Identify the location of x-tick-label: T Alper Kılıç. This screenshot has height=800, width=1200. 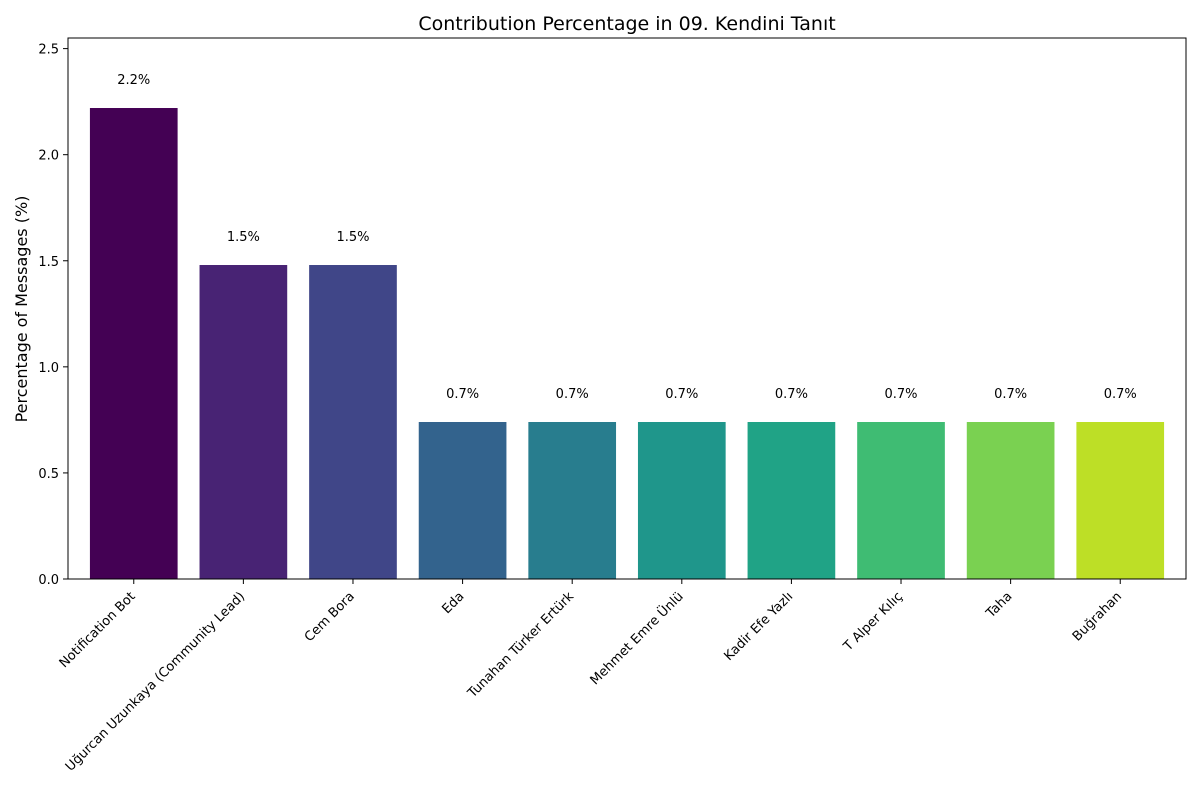
(873, 622).